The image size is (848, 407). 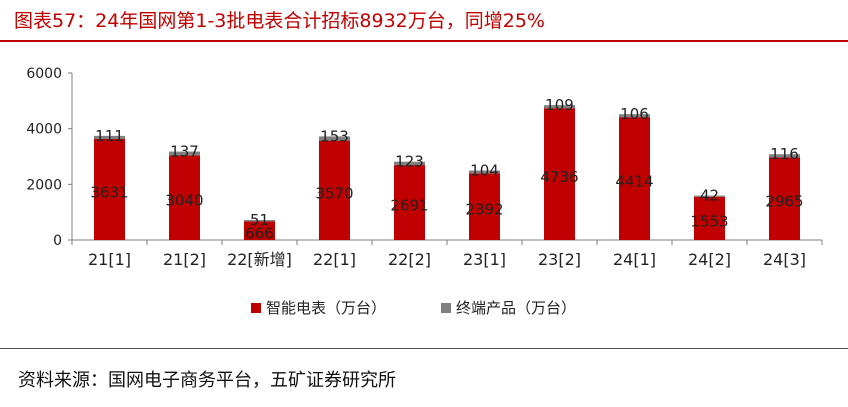 I want to click on data-label-smart-meter: 2965, so click(x=784, y=202).